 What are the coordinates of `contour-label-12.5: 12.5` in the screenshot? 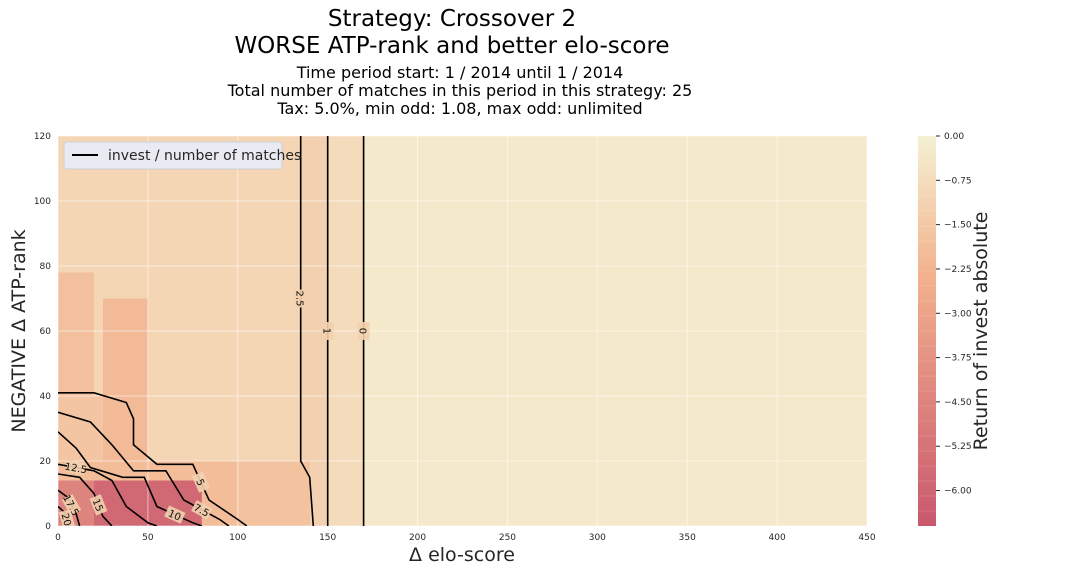 It's located at (76, 469).